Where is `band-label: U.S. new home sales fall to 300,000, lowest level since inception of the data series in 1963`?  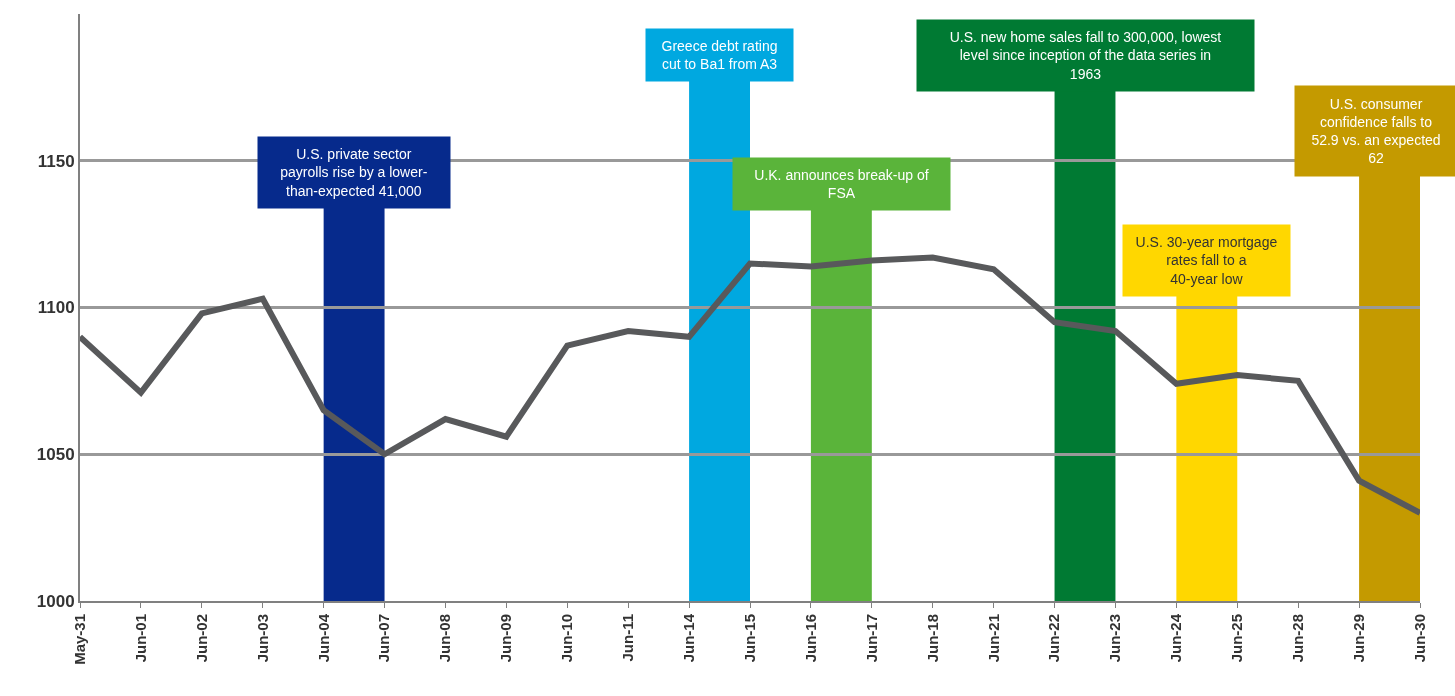 band-label: U.S. new home sales fall to 300,000, lowest level since inception of the data series in 1963 is located at coordinates (1085, 55).